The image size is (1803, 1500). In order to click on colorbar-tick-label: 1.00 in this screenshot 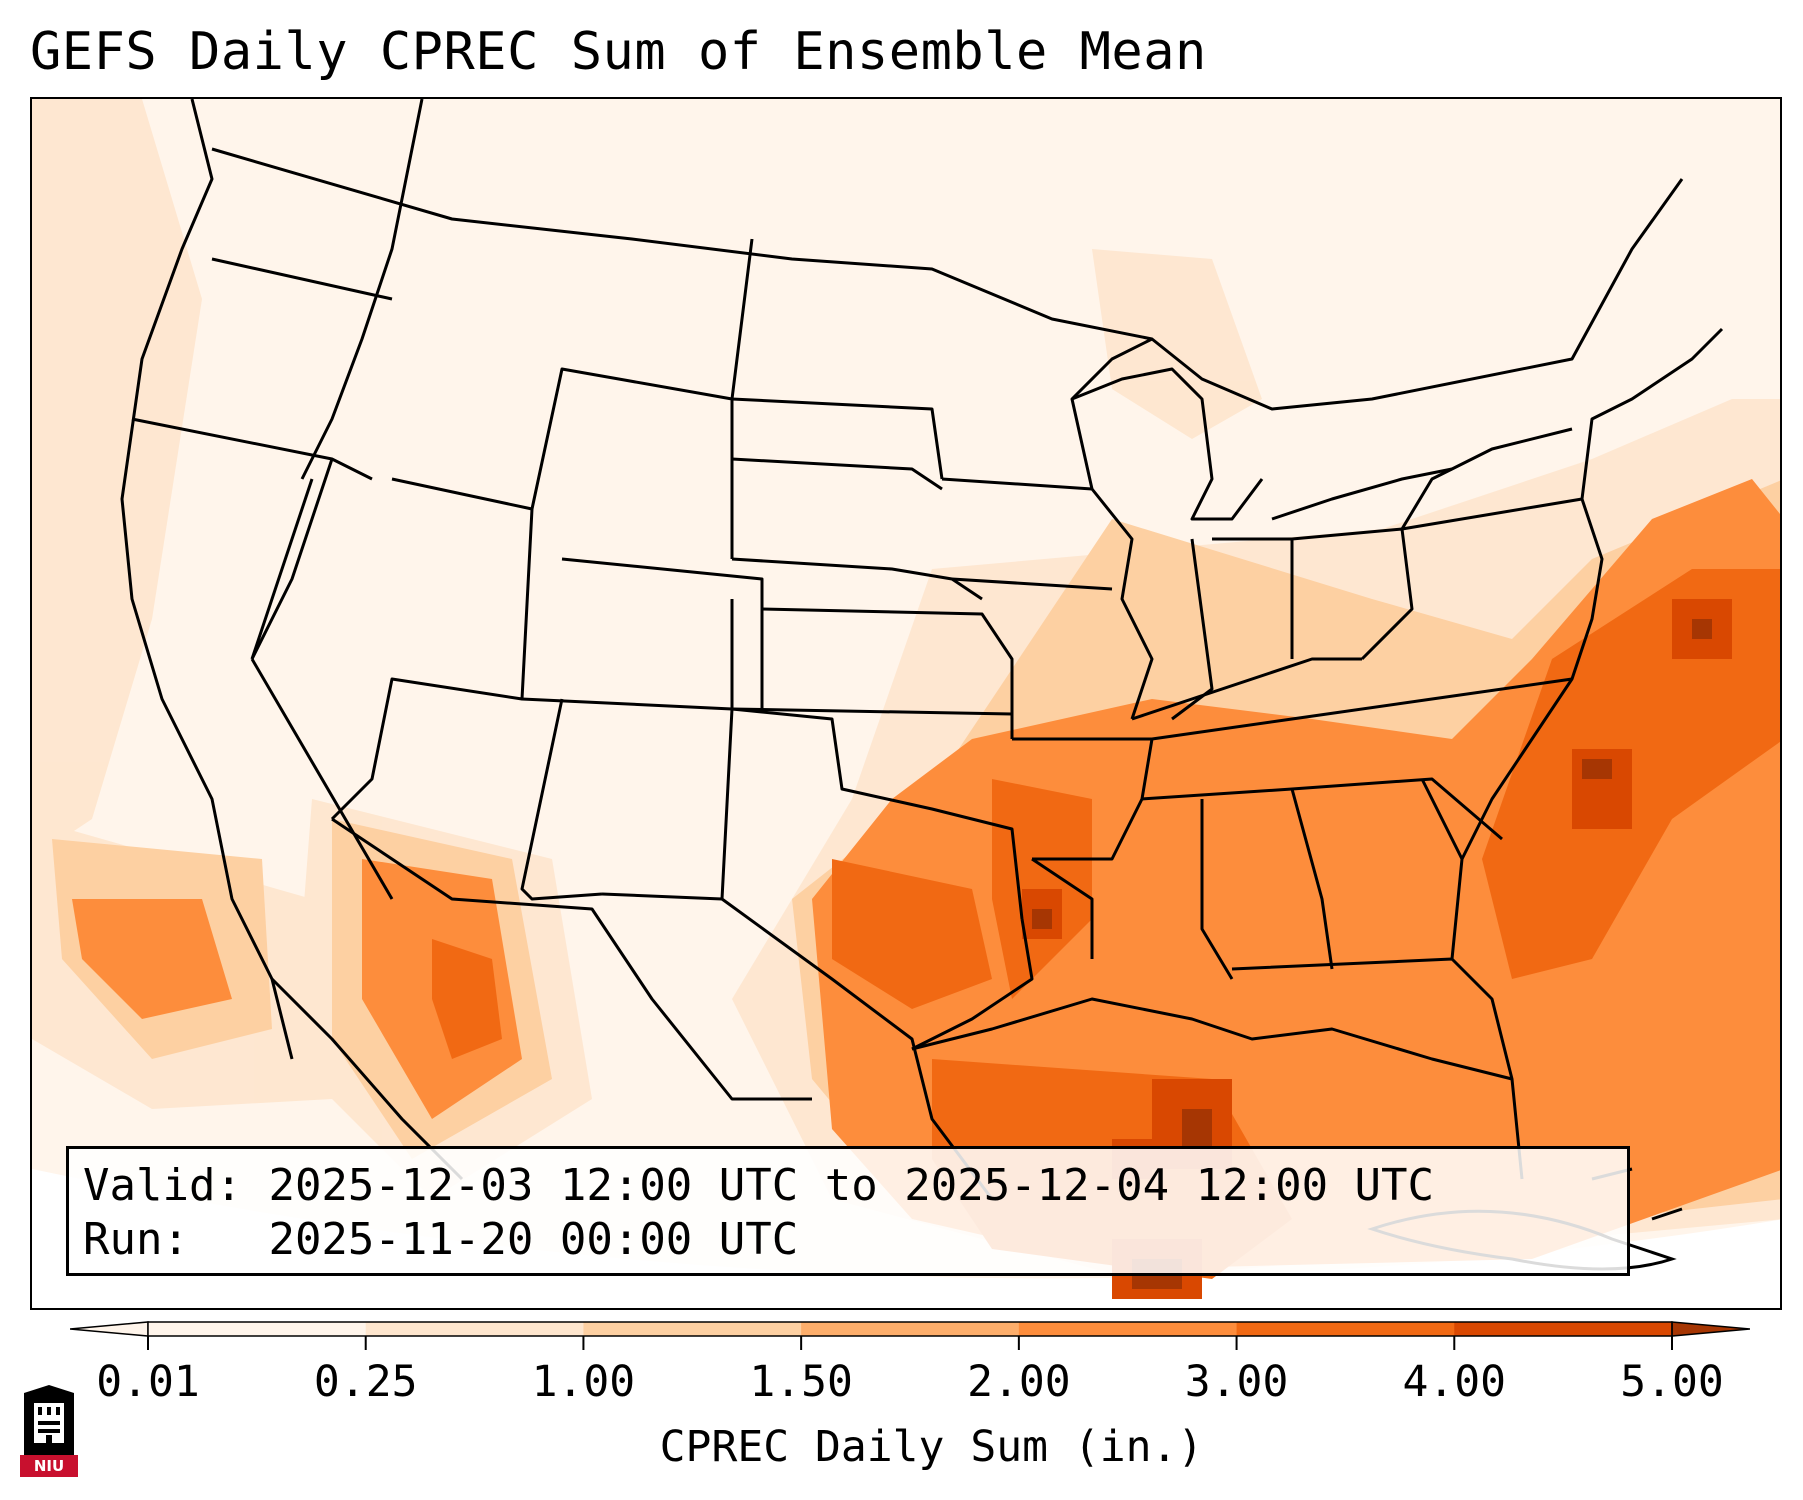, I will do `click(583, 1382)`.